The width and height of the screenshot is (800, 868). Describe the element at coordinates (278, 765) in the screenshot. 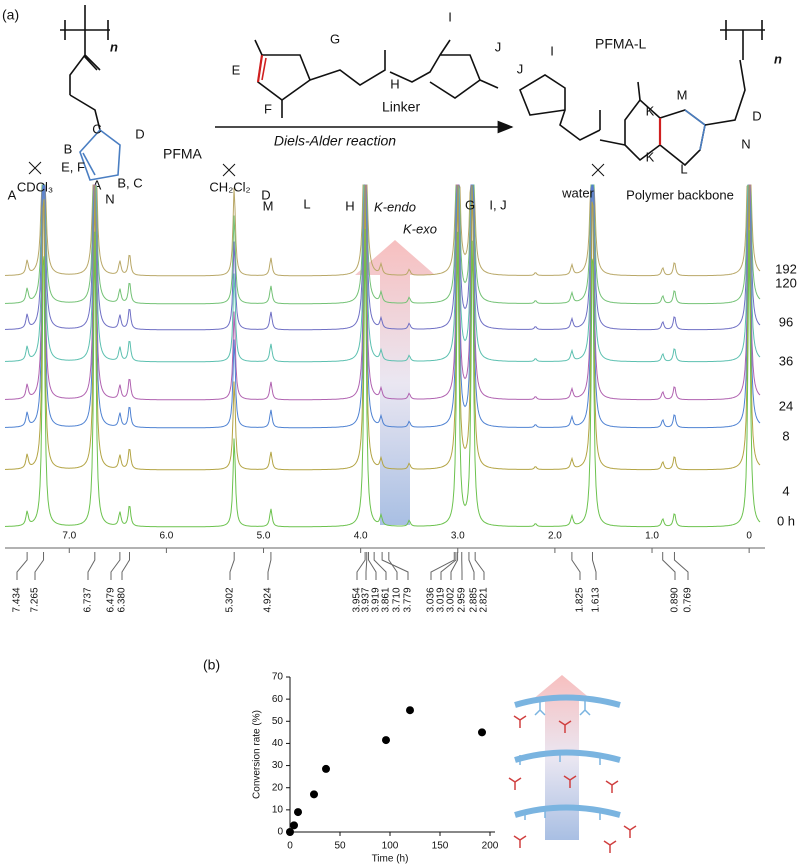

I see `y-tick-label: 30` at that location.